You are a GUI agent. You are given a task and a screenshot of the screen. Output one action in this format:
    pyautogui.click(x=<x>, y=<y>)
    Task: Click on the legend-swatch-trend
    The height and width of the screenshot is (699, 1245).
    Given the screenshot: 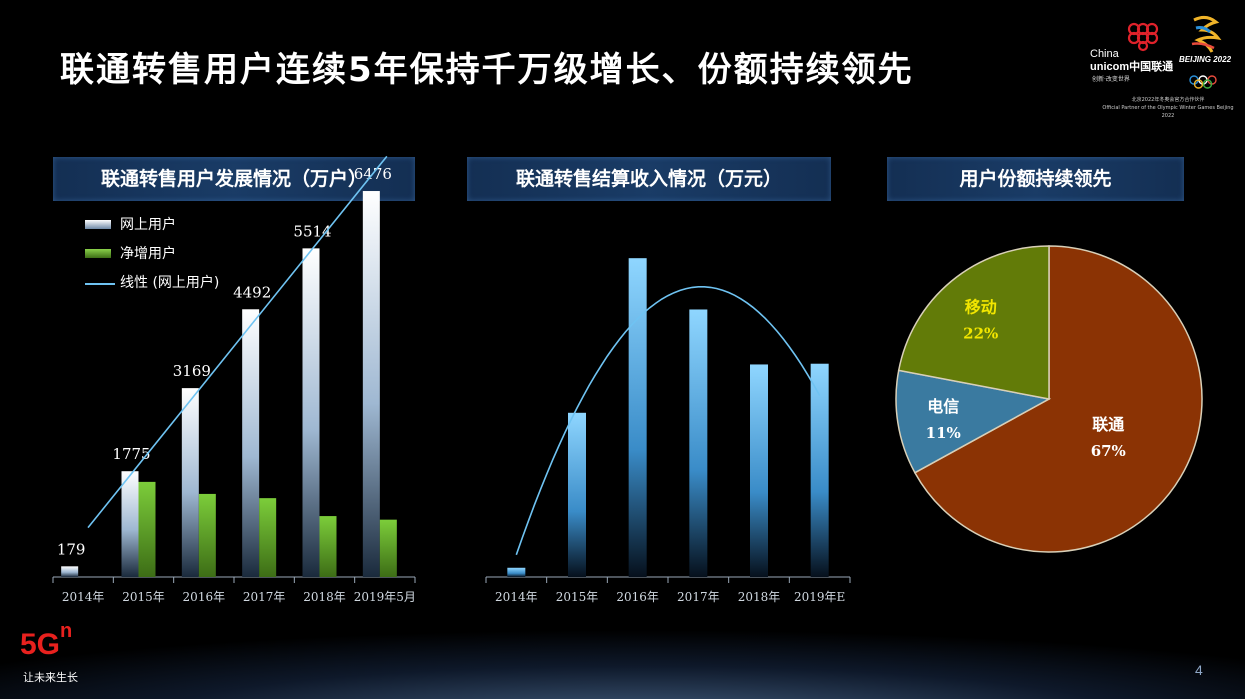 What is the action you would take?
    pyautogui.click(x=100, y=284)
    